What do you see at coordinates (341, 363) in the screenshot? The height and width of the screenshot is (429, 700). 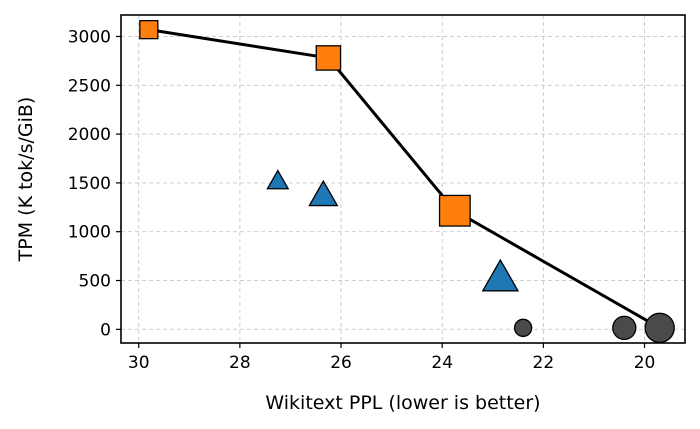 I see `x-tick-label: 26` at bounding box center [341, 363].